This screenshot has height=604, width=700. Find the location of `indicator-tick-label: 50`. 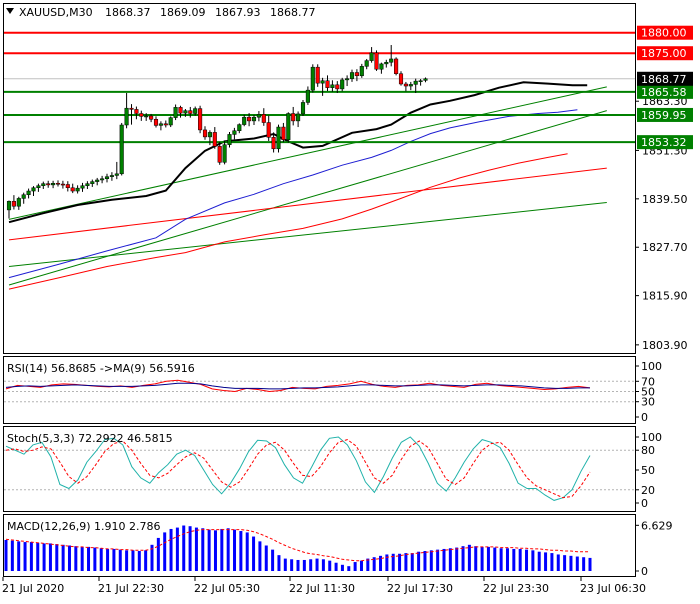

indicator-tick-label: 50 is located at coordinates (648, 470).